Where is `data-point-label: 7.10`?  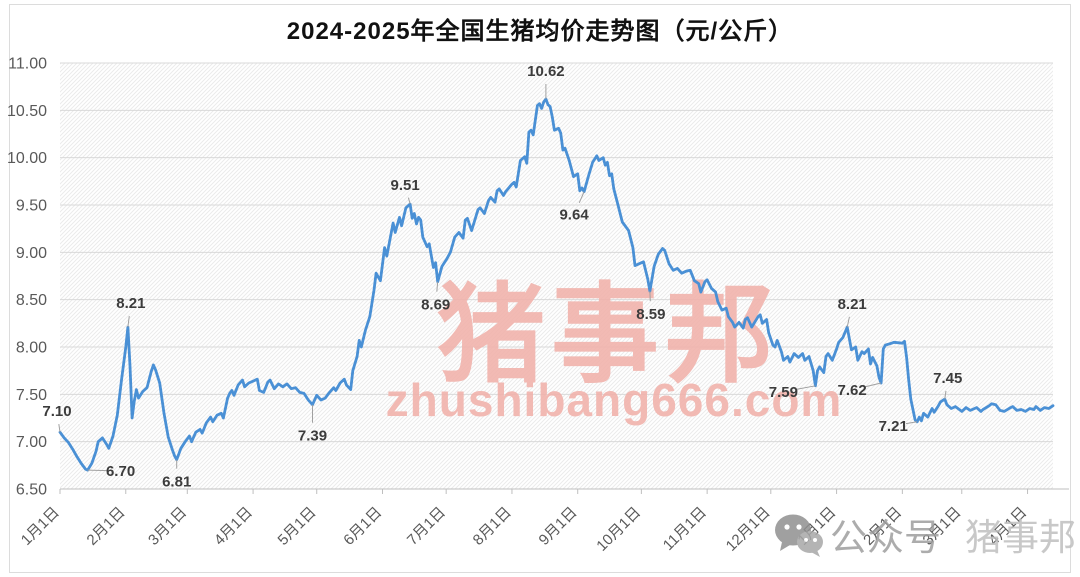 data-point-label: 7.10 is located at coordinates (56, 411).